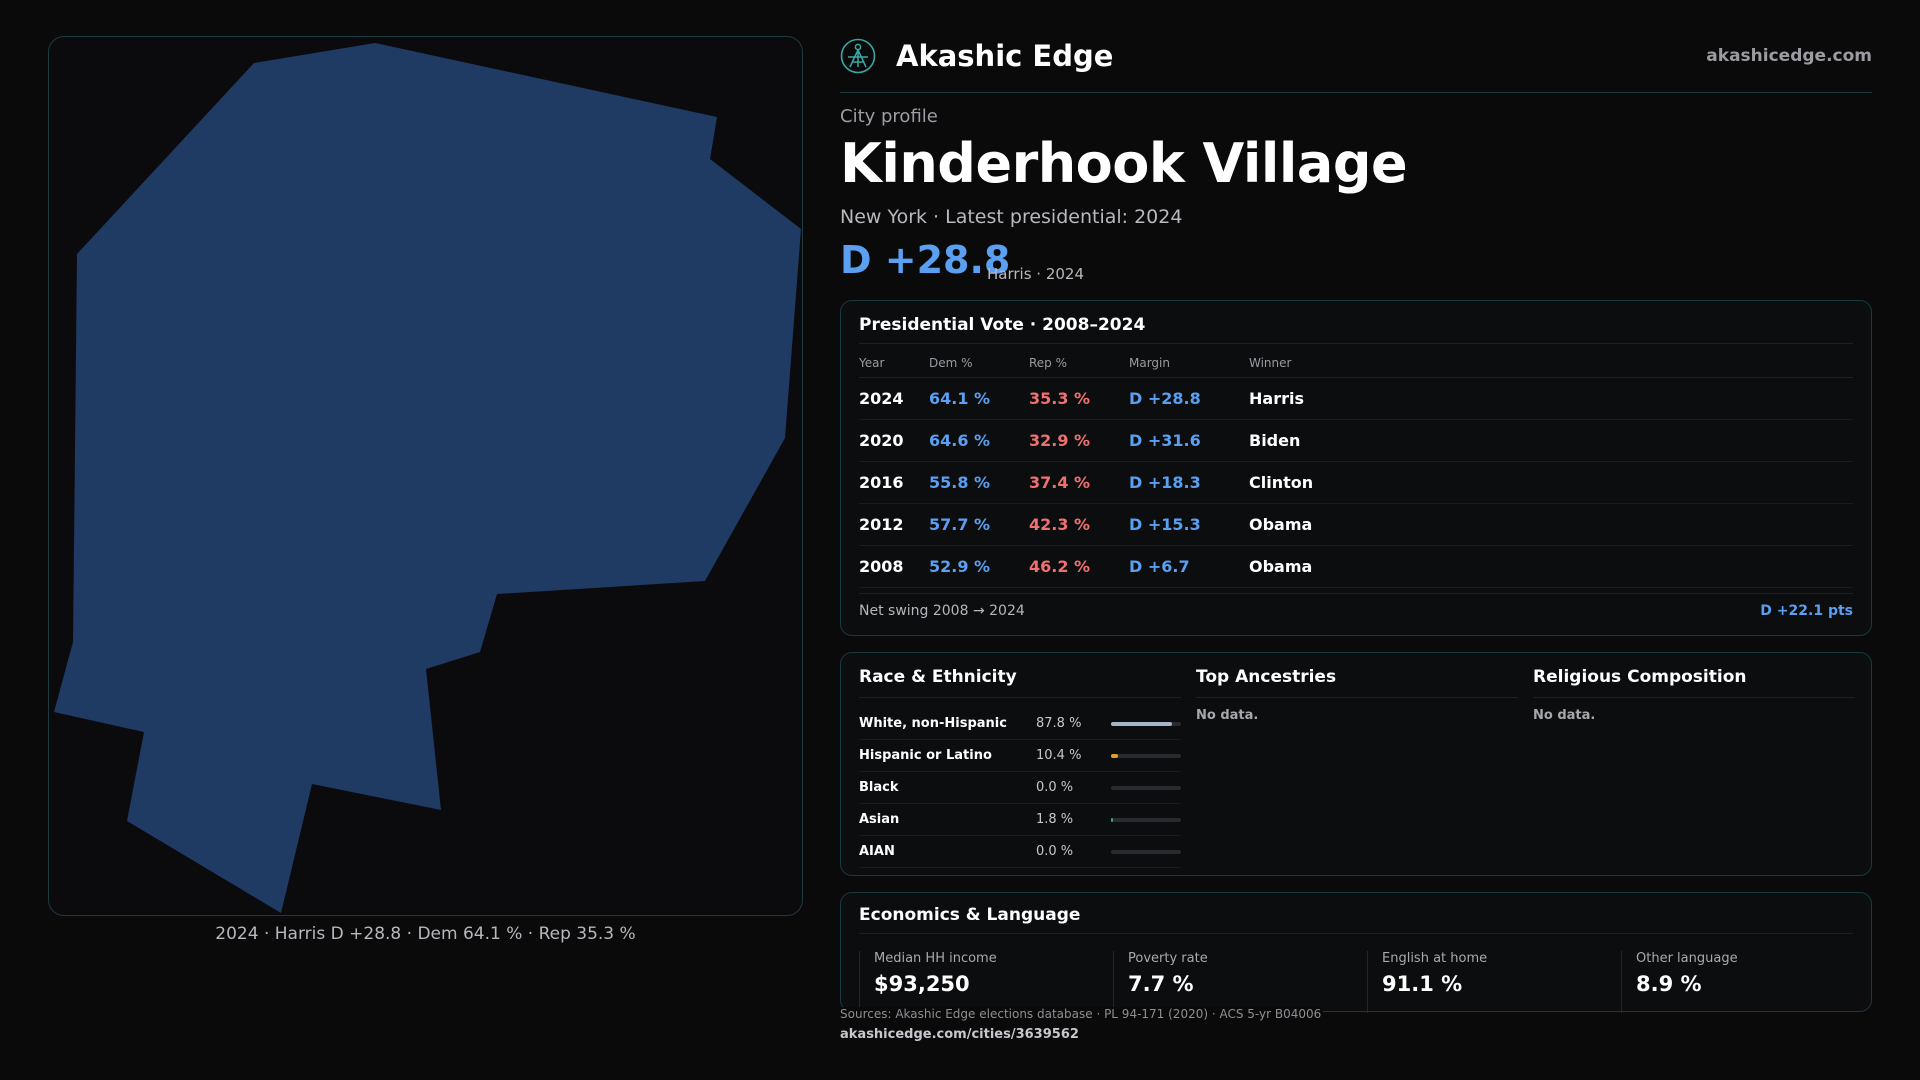 The width and height of the screenshot is (1920, 1080). I want to click on race-title: Race & Ethnicity, so click(938, 677).